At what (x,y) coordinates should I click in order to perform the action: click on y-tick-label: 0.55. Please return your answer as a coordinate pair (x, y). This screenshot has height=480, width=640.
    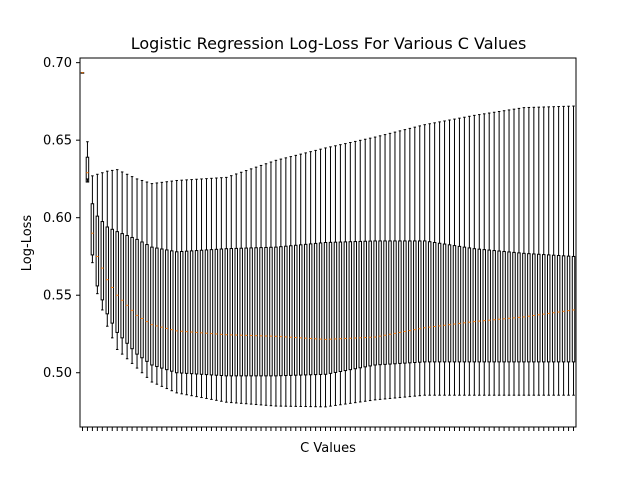
    Looking at the image, I should click on (57, 296).